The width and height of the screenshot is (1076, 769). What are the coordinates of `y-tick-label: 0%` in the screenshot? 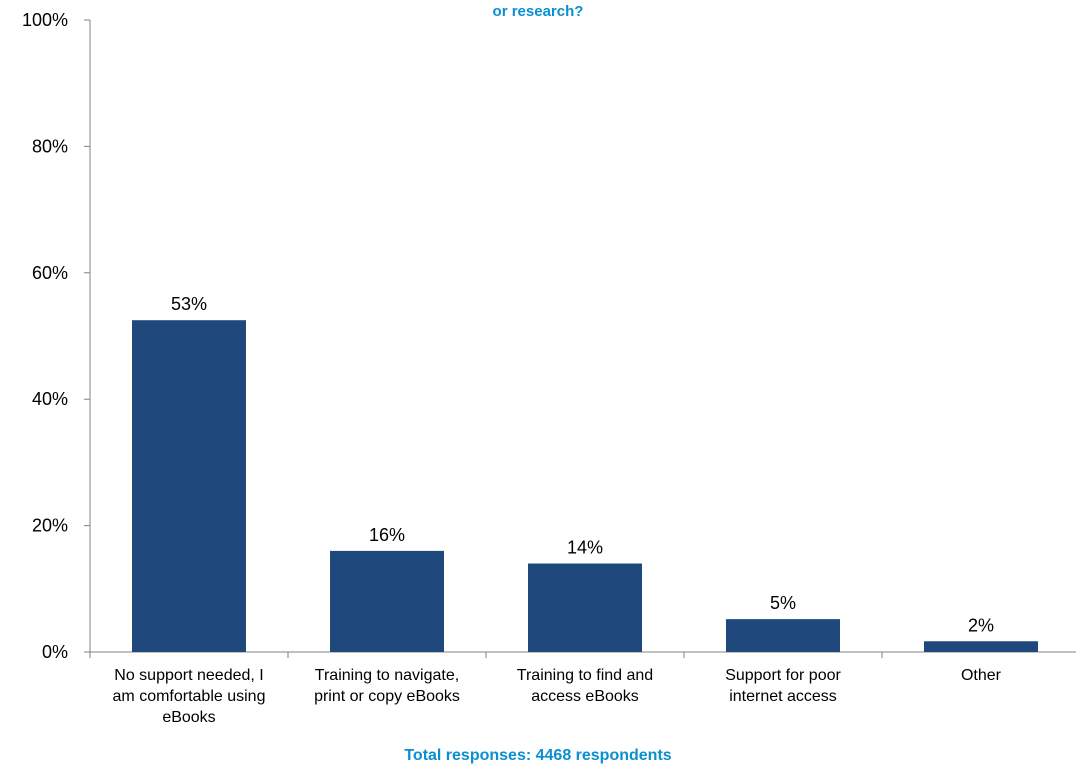 It's located at (55, 652).